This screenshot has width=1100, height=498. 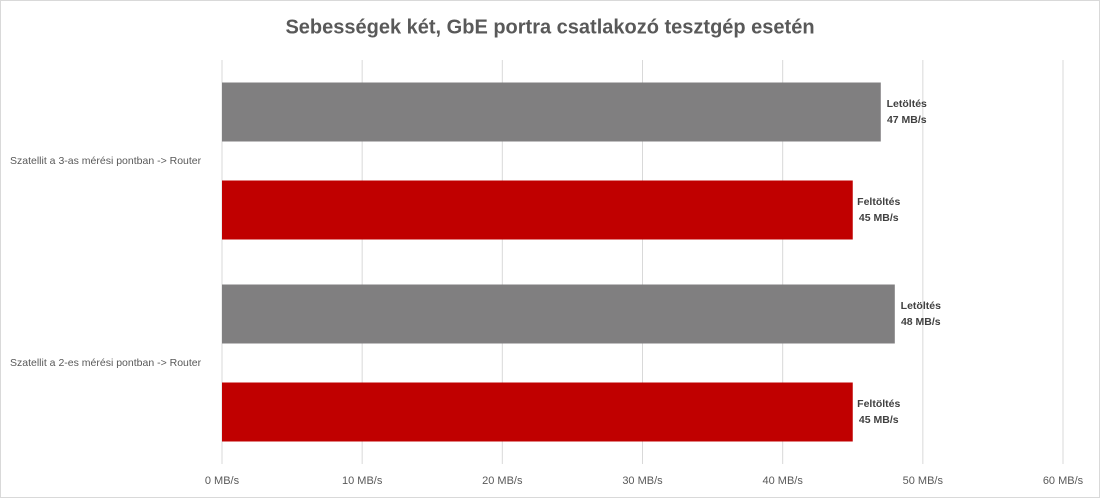 I want to click on x-tick-label: 40 MB/s, so click(x=782, y=481).